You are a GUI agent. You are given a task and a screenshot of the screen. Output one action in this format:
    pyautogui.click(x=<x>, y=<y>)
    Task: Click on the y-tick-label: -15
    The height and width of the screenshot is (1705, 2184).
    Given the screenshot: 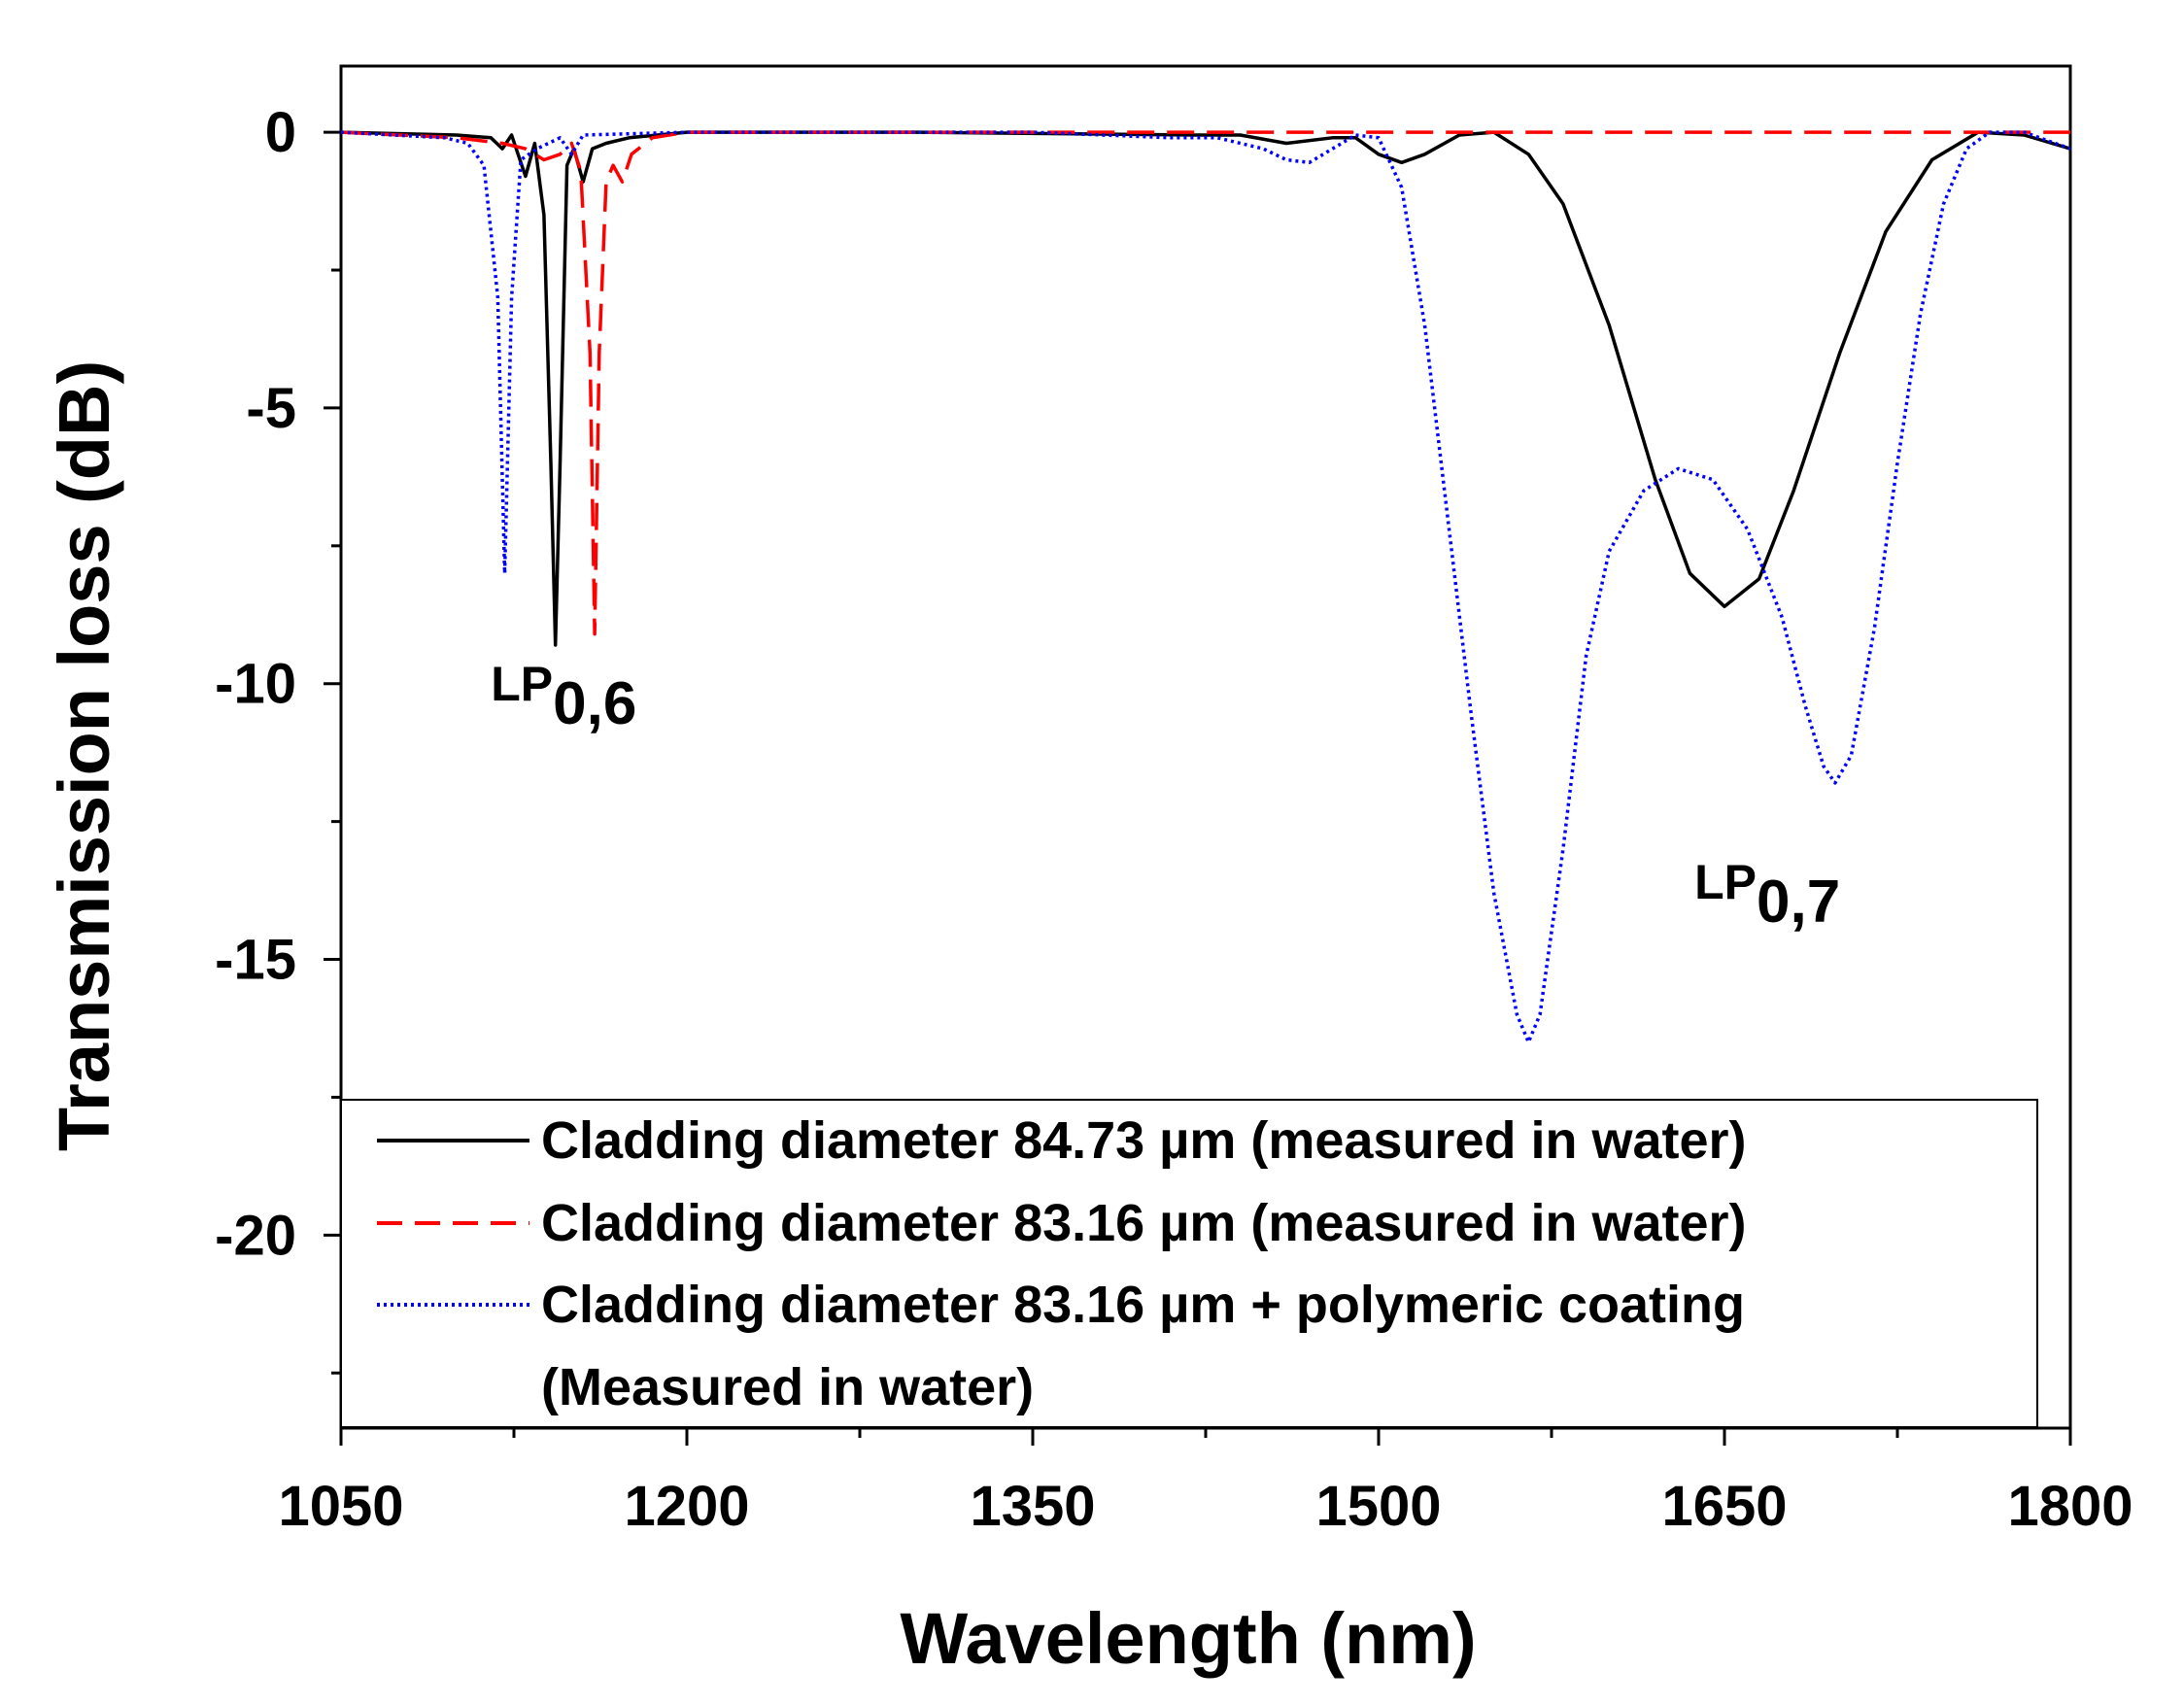 What is the action you would take?
    pyautogui.click(x=255, y=960)
    